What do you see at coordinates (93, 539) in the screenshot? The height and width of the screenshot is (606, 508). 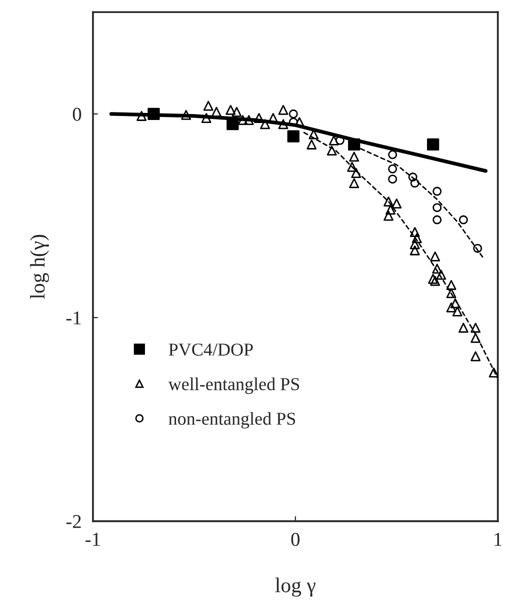 I see `x-tick-label: -1` at bounding box center [93, 539].